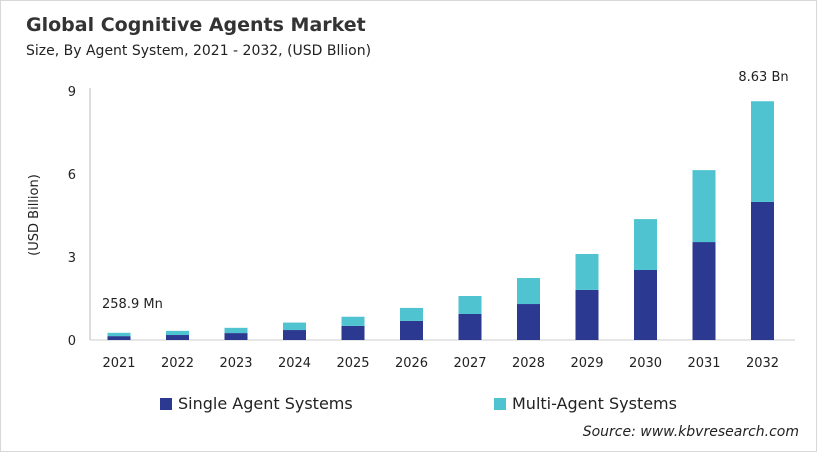 The width and height of the screenshot is (817, 452). I want to click on bar-single-2024, so click(294, 335).